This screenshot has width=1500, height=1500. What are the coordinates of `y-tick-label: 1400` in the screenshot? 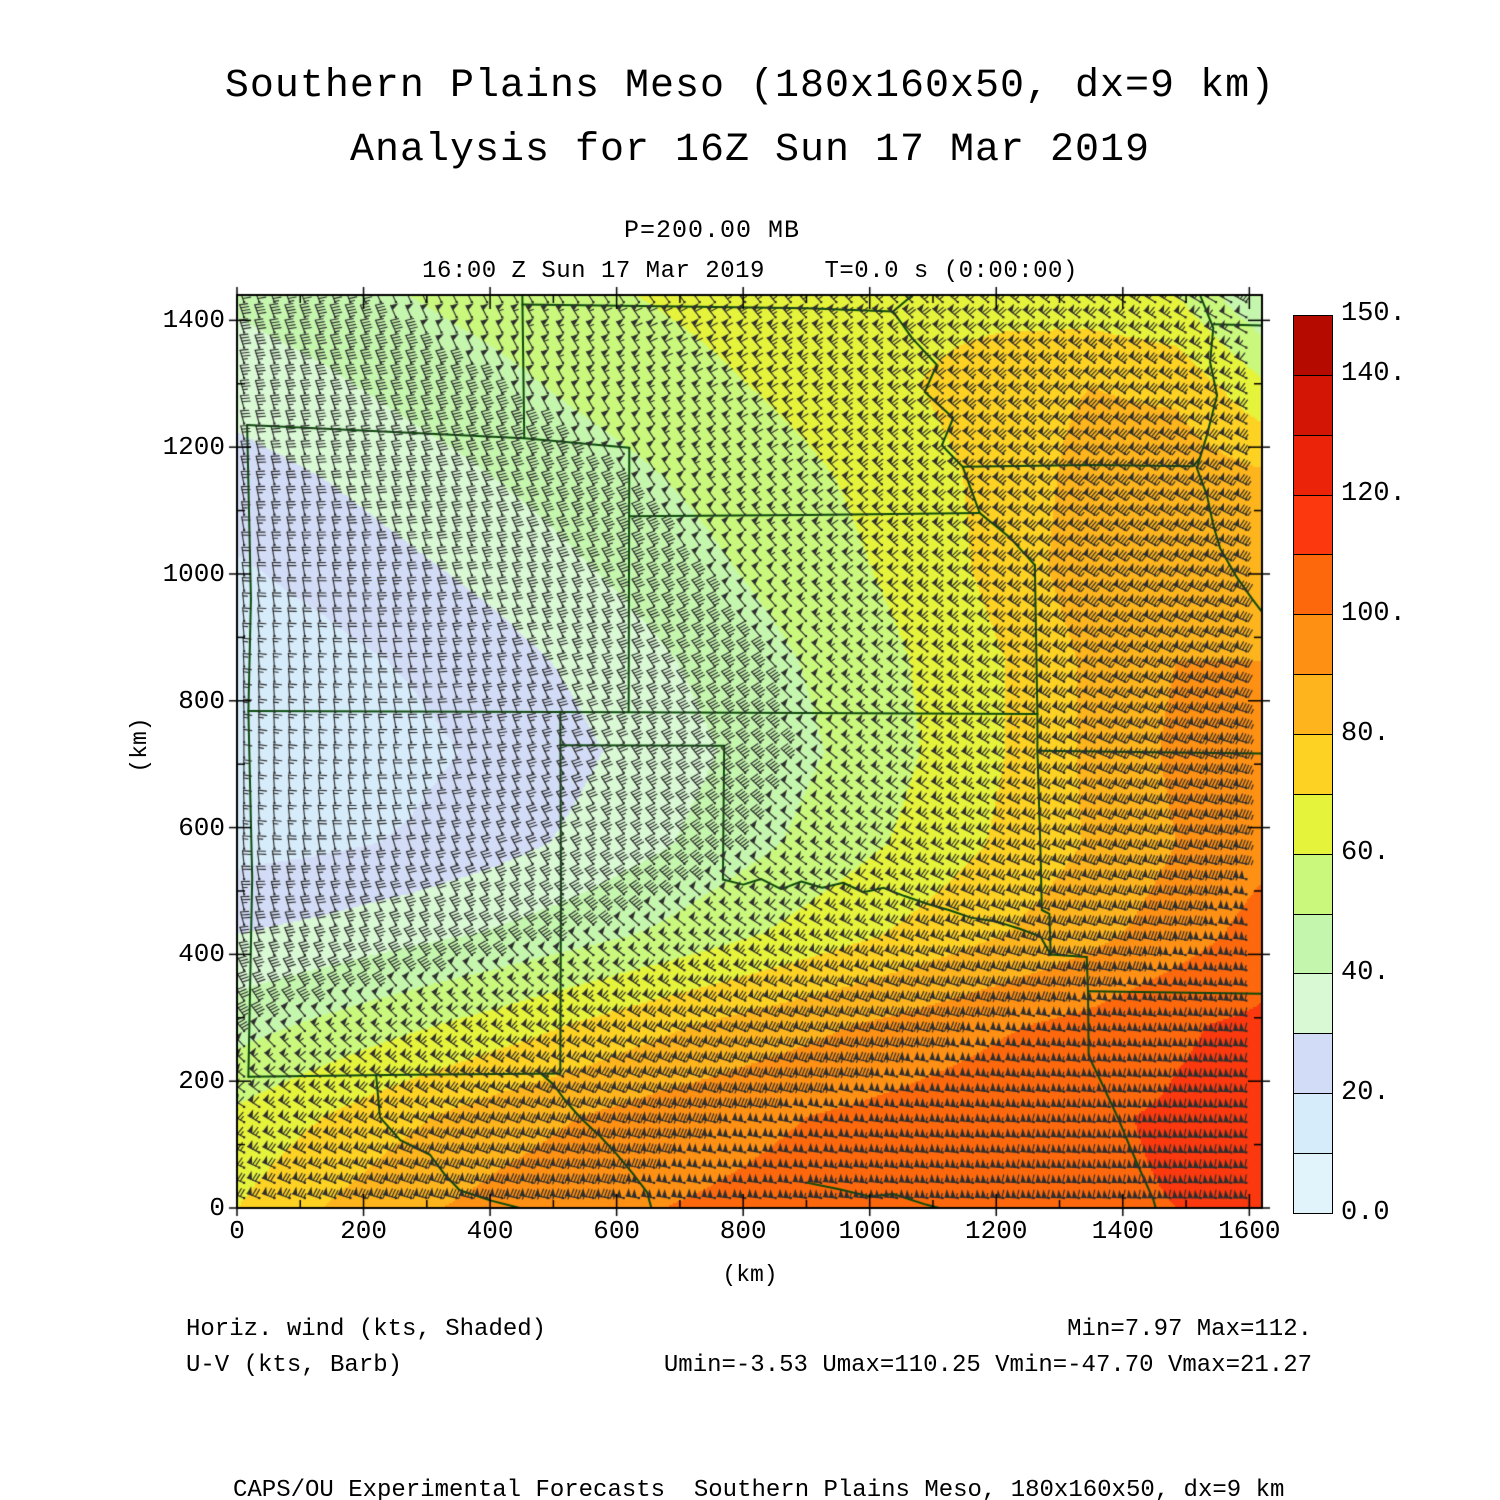 It's located at (193, 320).